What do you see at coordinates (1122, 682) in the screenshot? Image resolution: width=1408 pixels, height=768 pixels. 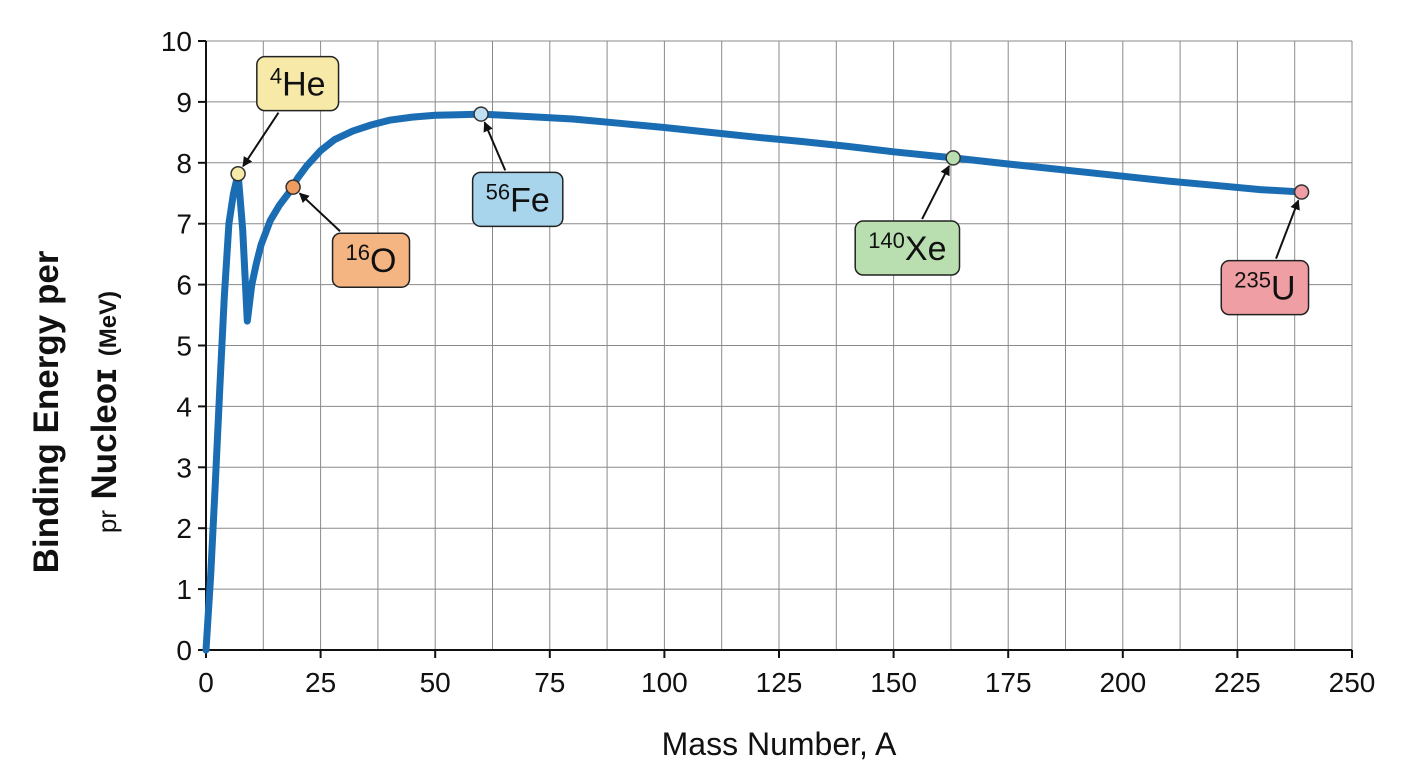 I see `x-tick-label: 200` at bounding box center [1122, 682].